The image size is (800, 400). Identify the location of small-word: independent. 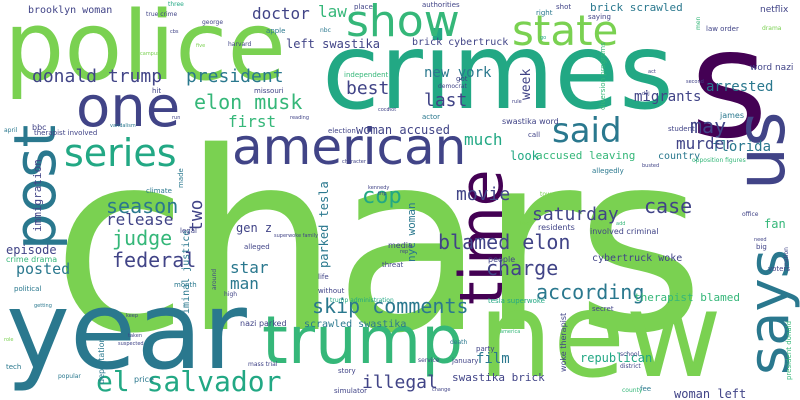
(366, 75).